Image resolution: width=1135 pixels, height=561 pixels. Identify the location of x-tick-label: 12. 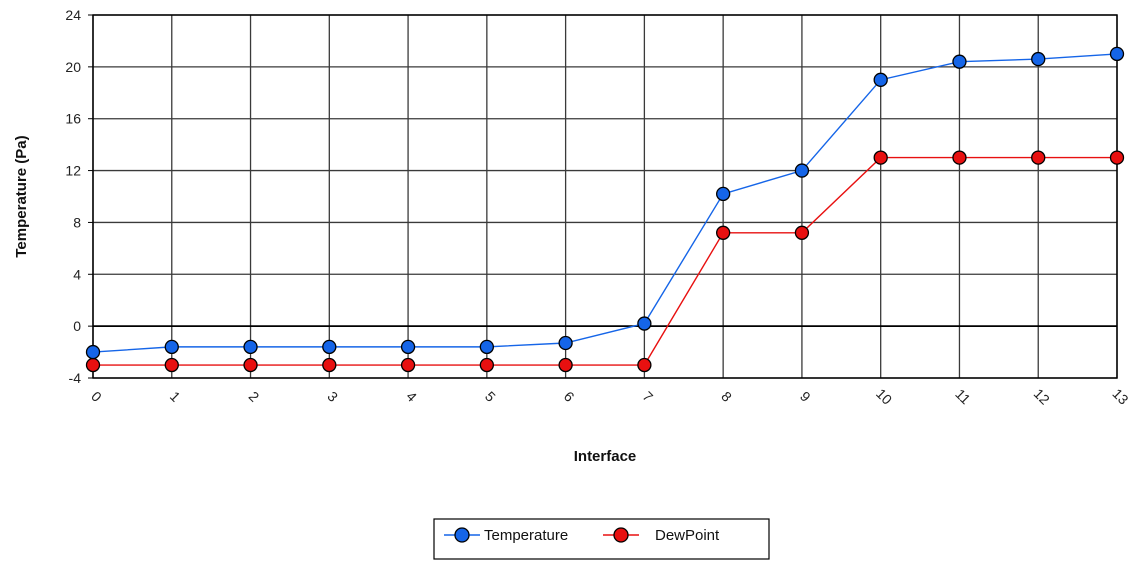
(1042, 396).